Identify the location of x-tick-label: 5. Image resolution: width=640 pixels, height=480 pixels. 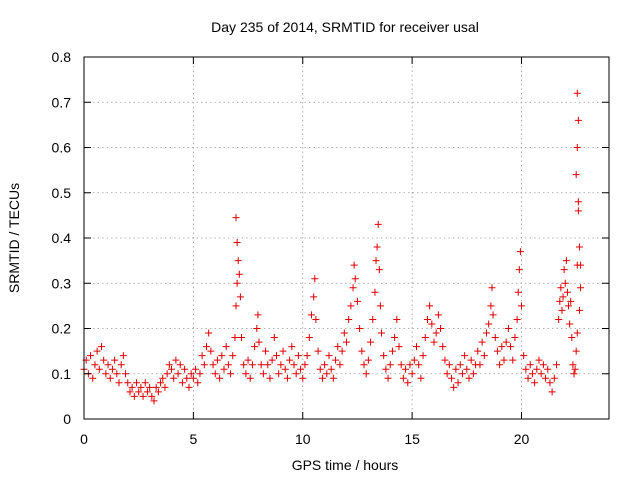
(193, 439).